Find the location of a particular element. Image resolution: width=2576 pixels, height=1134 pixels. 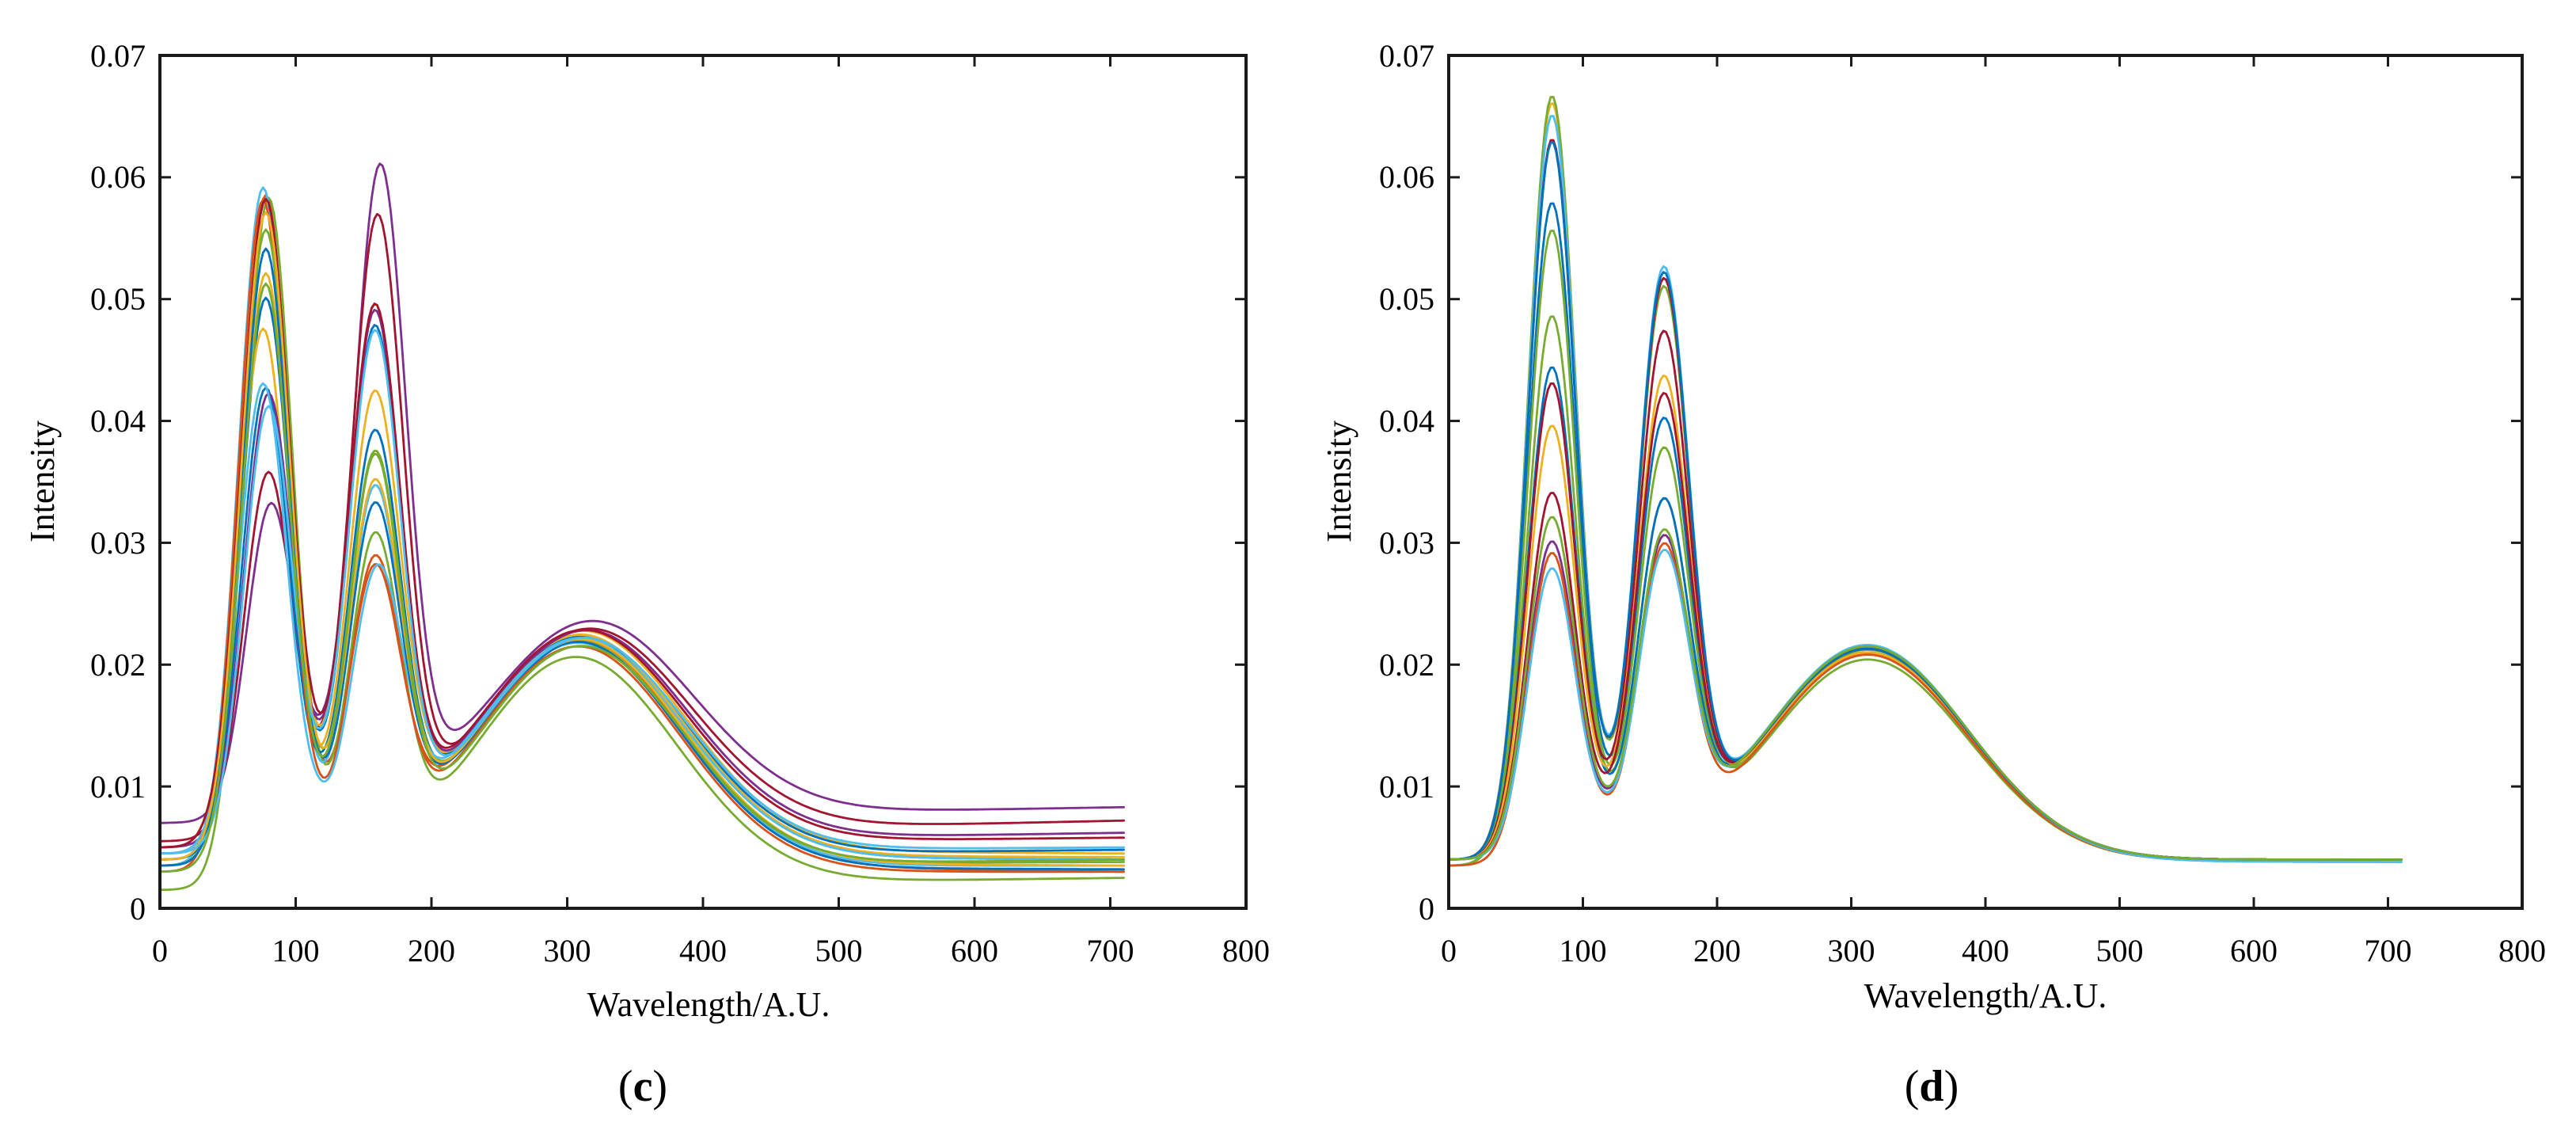

panel-label-c: (c) is located at coordinates (643, 1086).